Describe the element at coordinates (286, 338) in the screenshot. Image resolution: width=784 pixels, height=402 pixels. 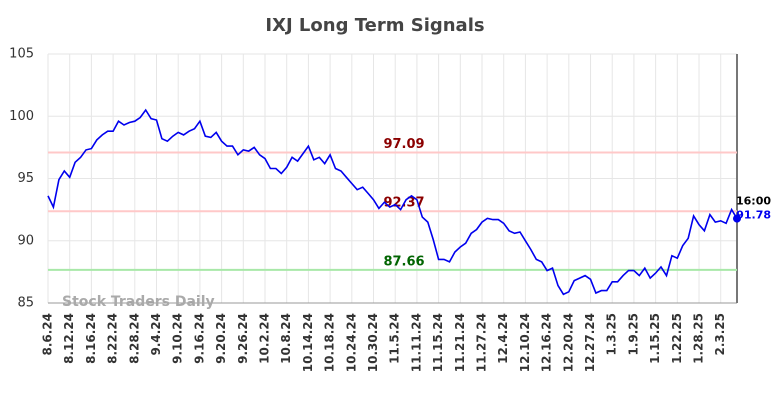
I see `x-tick-label: 10.8.24` at that location.